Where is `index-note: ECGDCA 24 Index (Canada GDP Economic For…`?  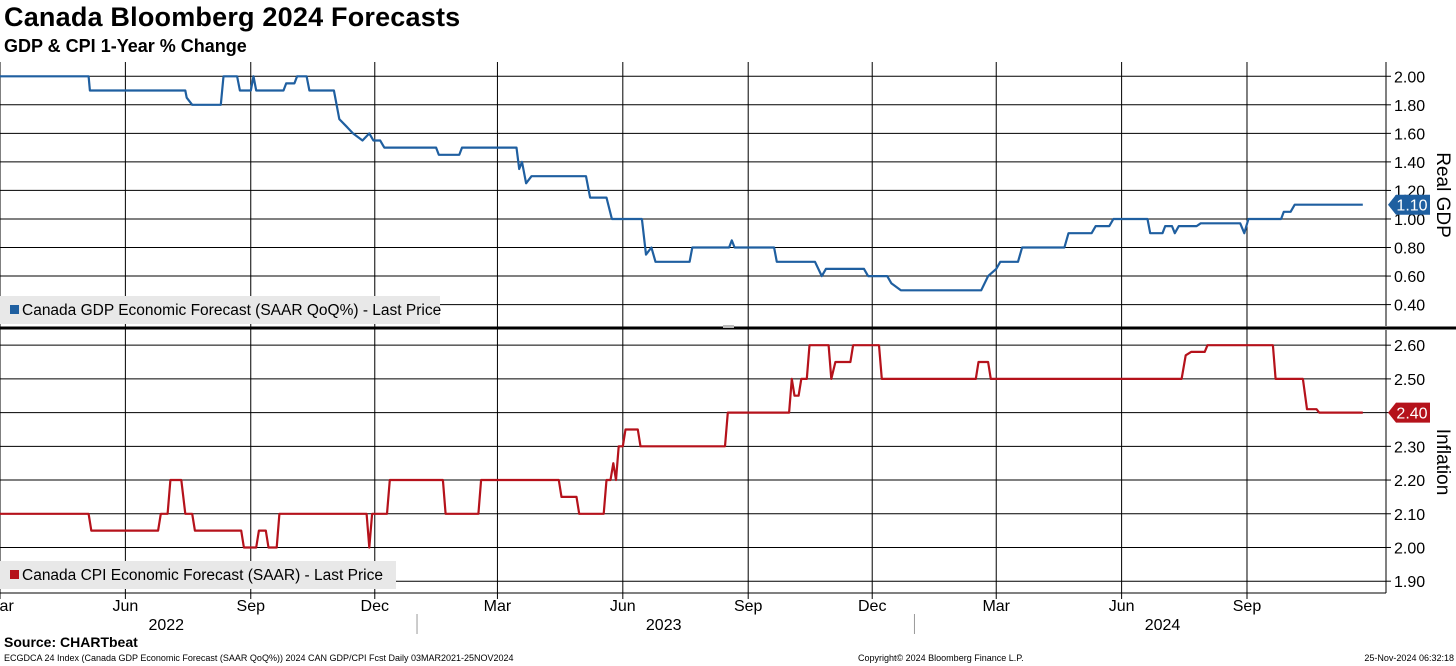
index-note: ECGDCA 24 Index (Canada GDP Economic For… is located at coordinates (259, 658).